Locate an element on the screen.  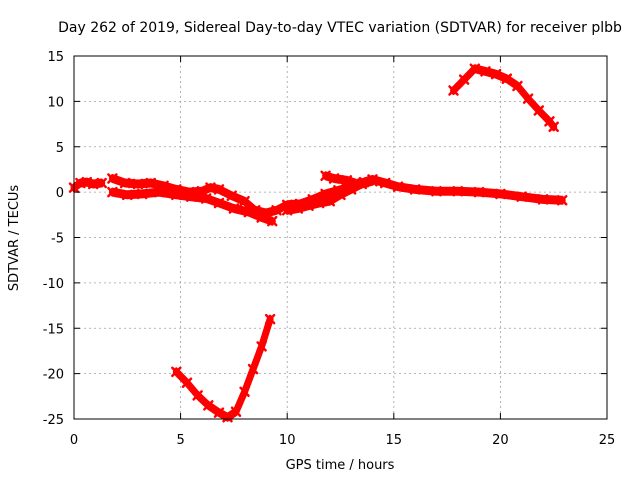
y-tick-label: -20 is located at coordinates (53, 375).